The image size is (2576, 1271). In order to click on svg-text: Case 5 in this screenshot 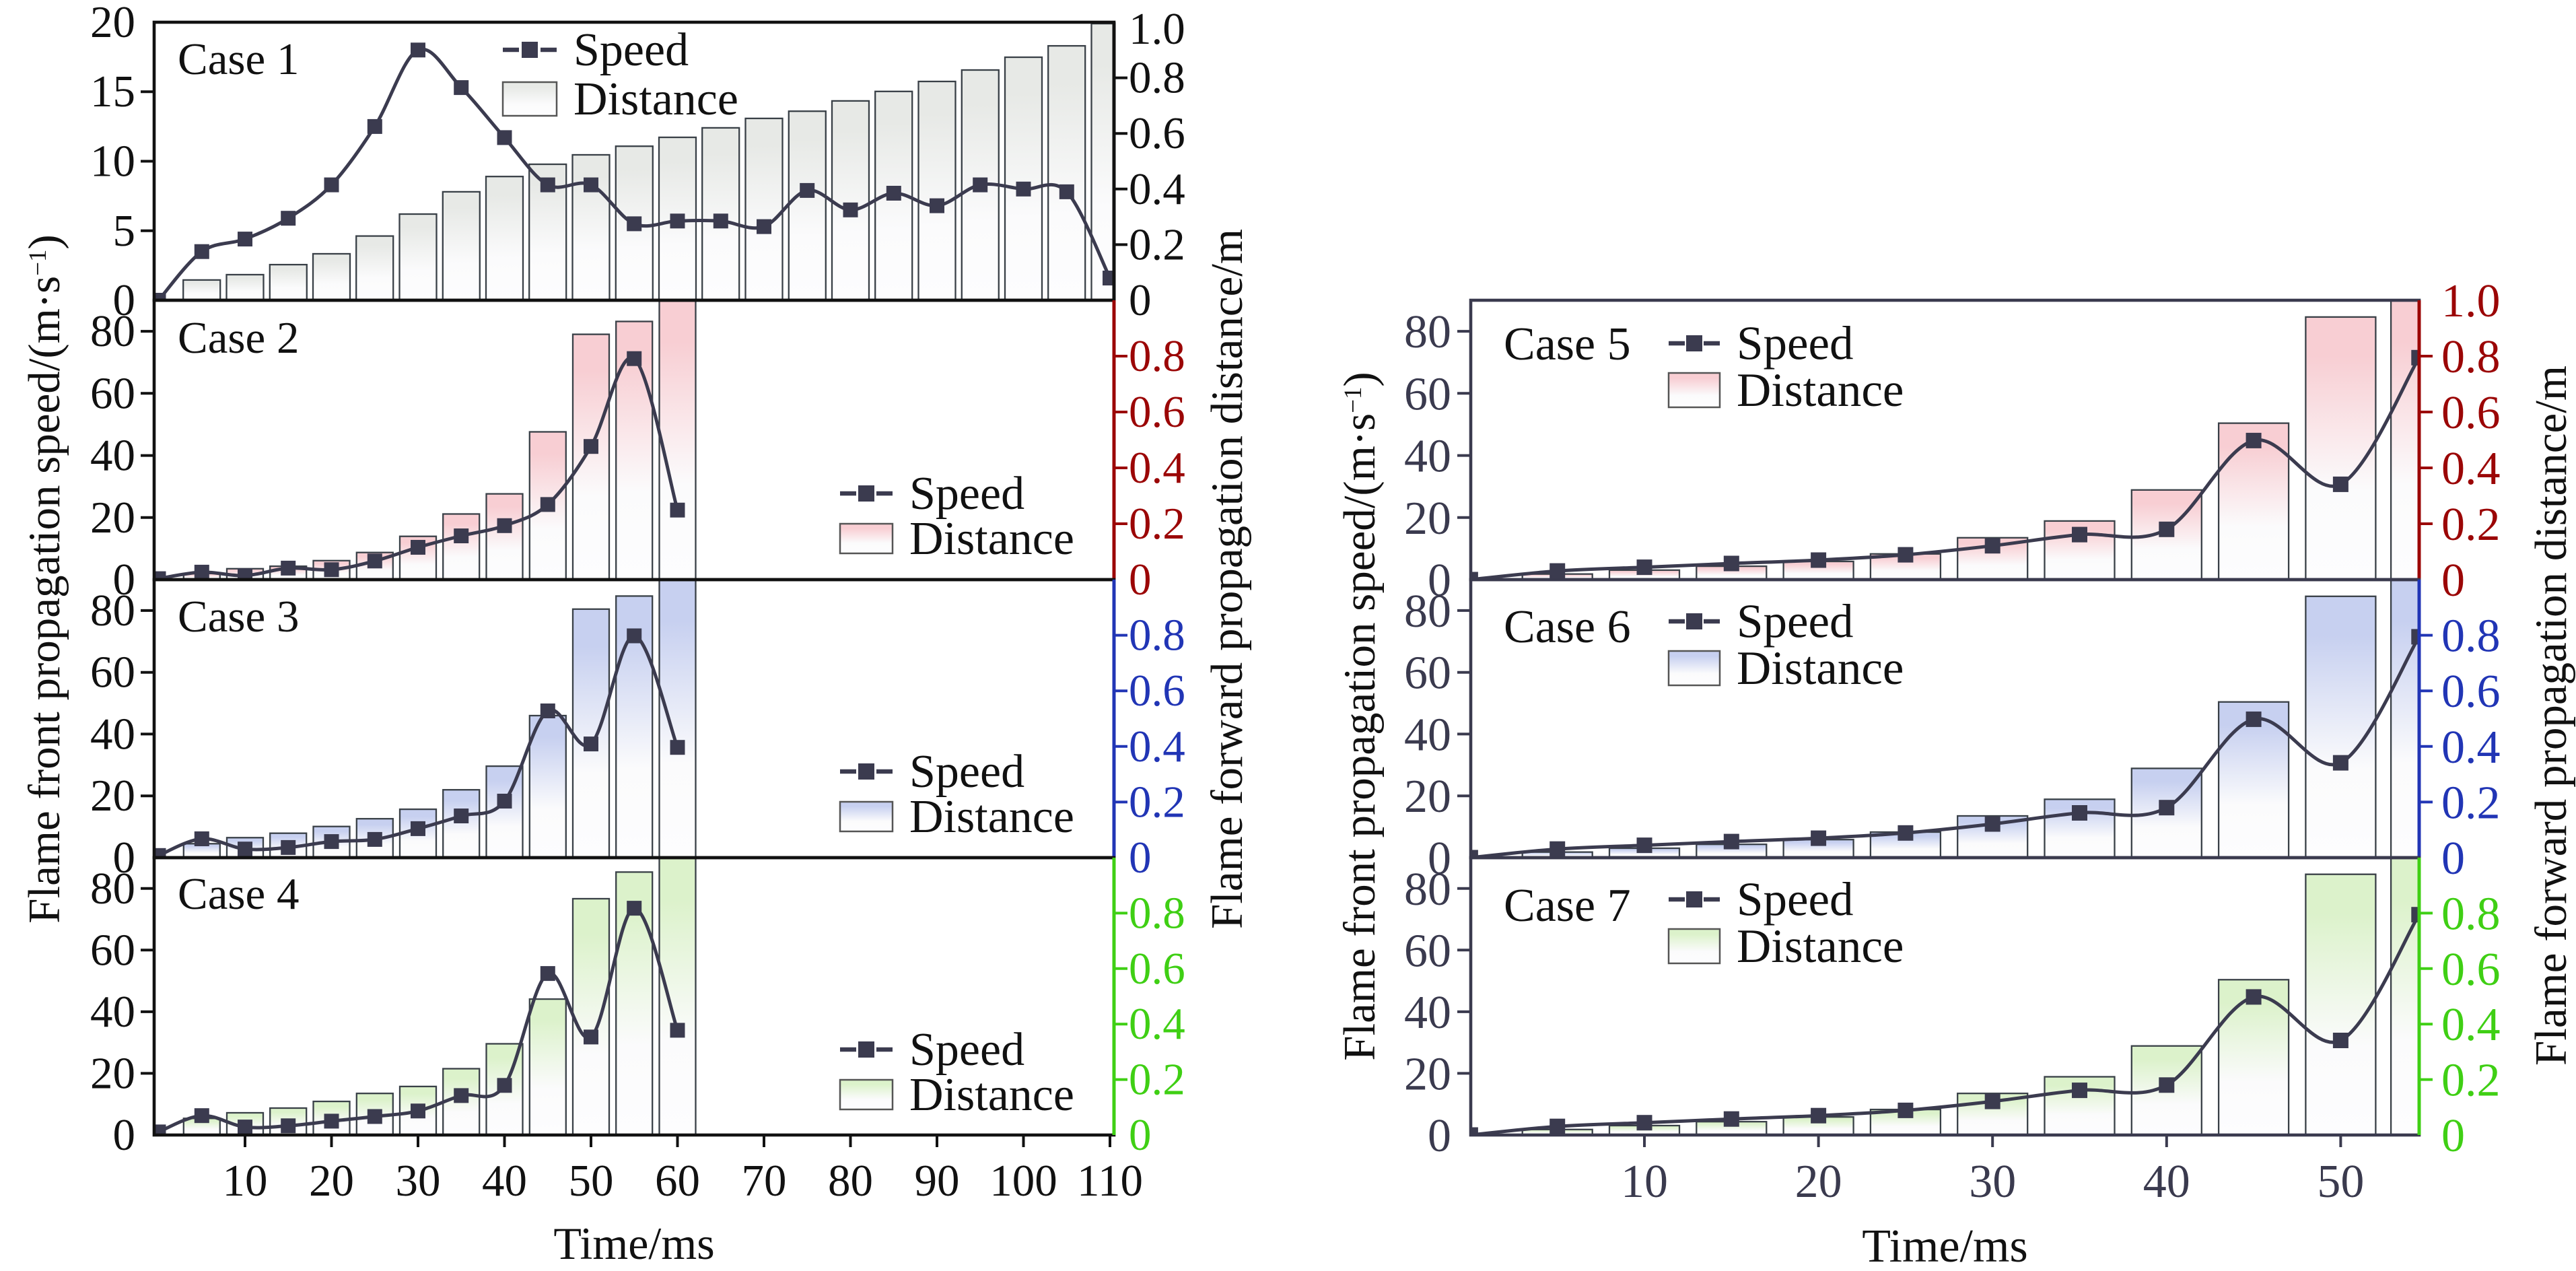, I will do `click(1567, 344)`.